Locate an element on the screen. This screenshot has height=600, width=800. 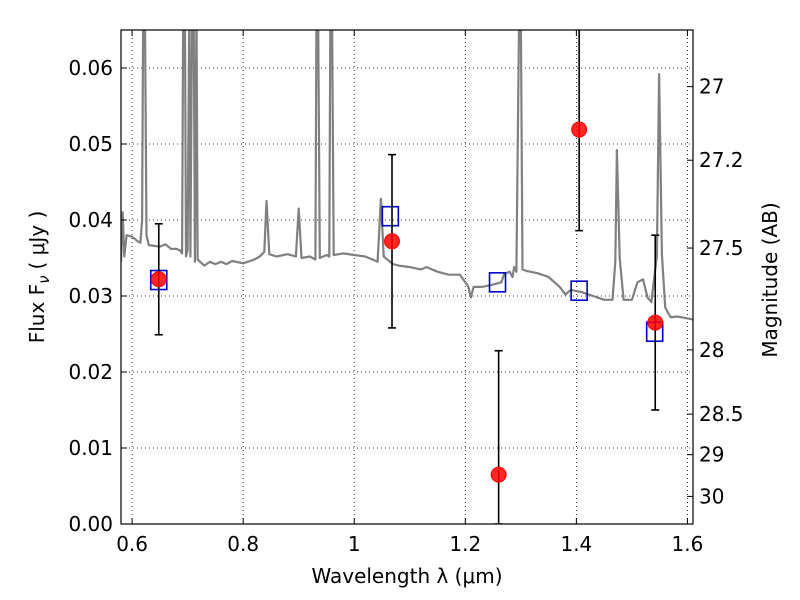
x-tick-label: 1.4 is located at coordinates (576, 544).